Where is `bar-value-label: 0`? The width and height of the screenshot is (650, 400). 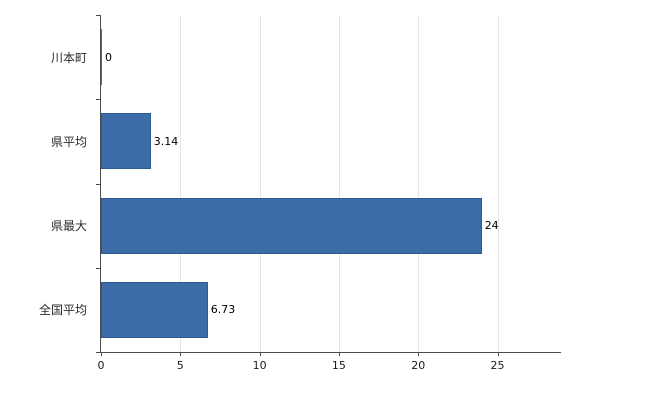
bar-value-label: 0 is located at coordinates (108, 57).